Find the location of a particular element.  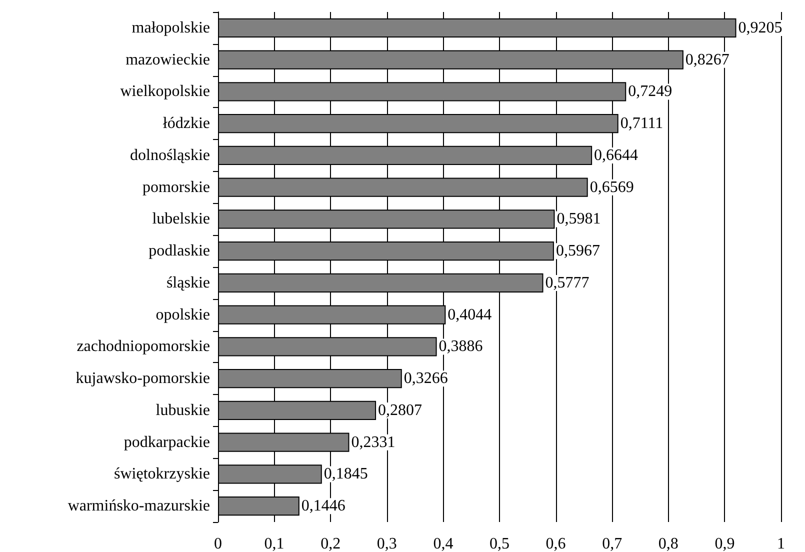

data-label: 0,5981 is located at coordinates (578, 219).